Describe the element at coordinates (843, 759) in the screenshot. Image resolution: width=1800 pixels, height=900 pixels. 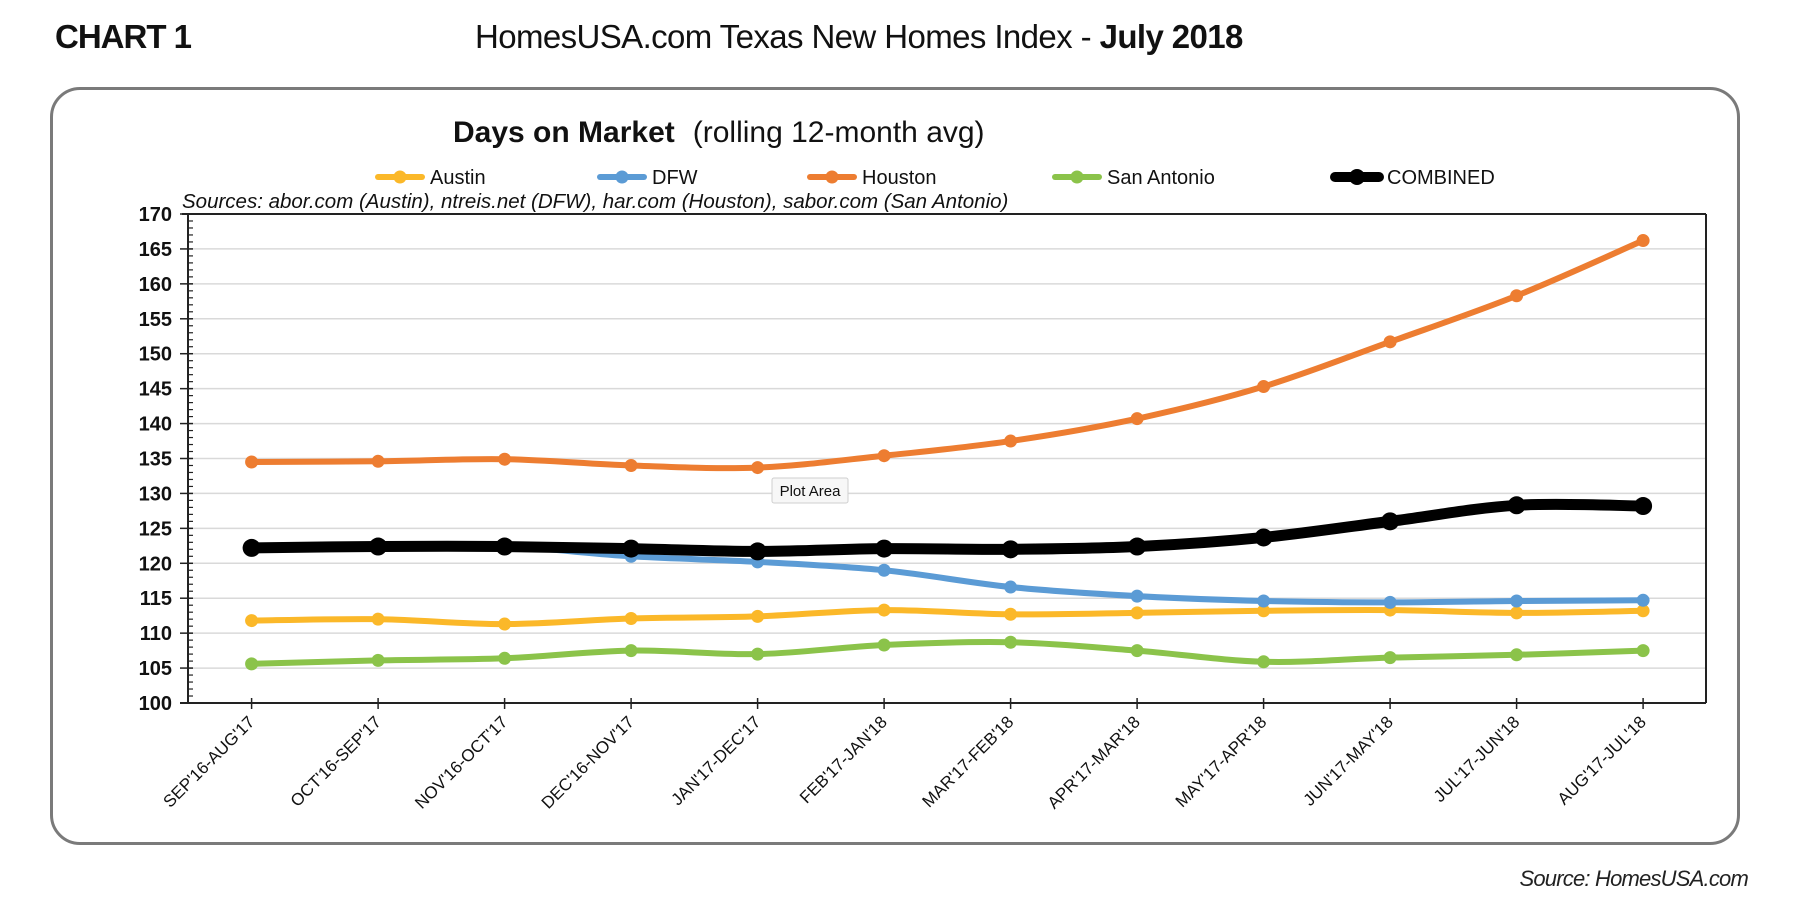
I see `x-tick-label: FEB'17-JAN'18` at that location.